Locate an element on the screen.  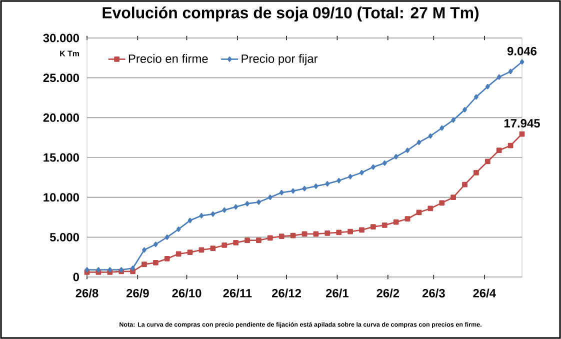
y-tick-label: 5.000 is located at coordinates (64, 237).